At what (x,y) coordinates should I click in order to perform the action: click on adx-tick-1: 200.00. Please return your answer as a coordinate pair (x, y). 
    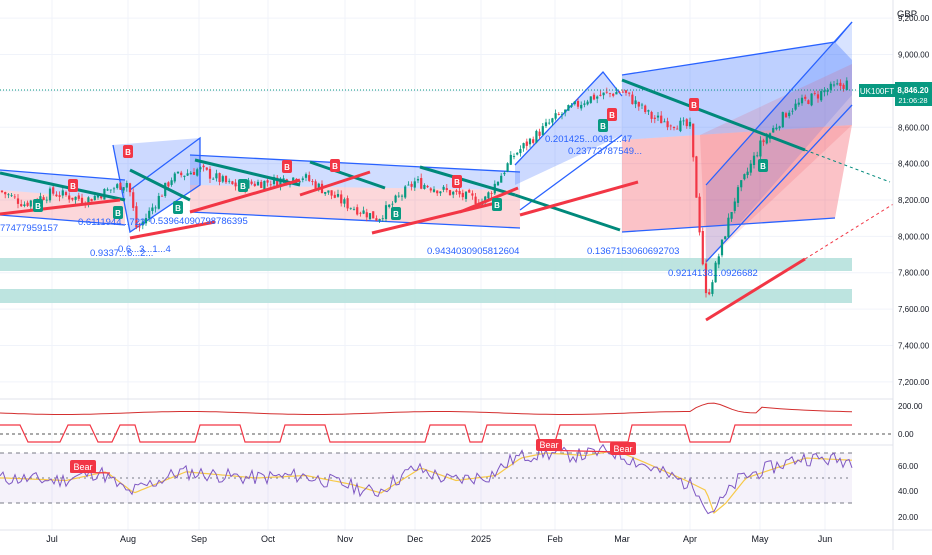
    Looking at the image, I should click on (910, 406).